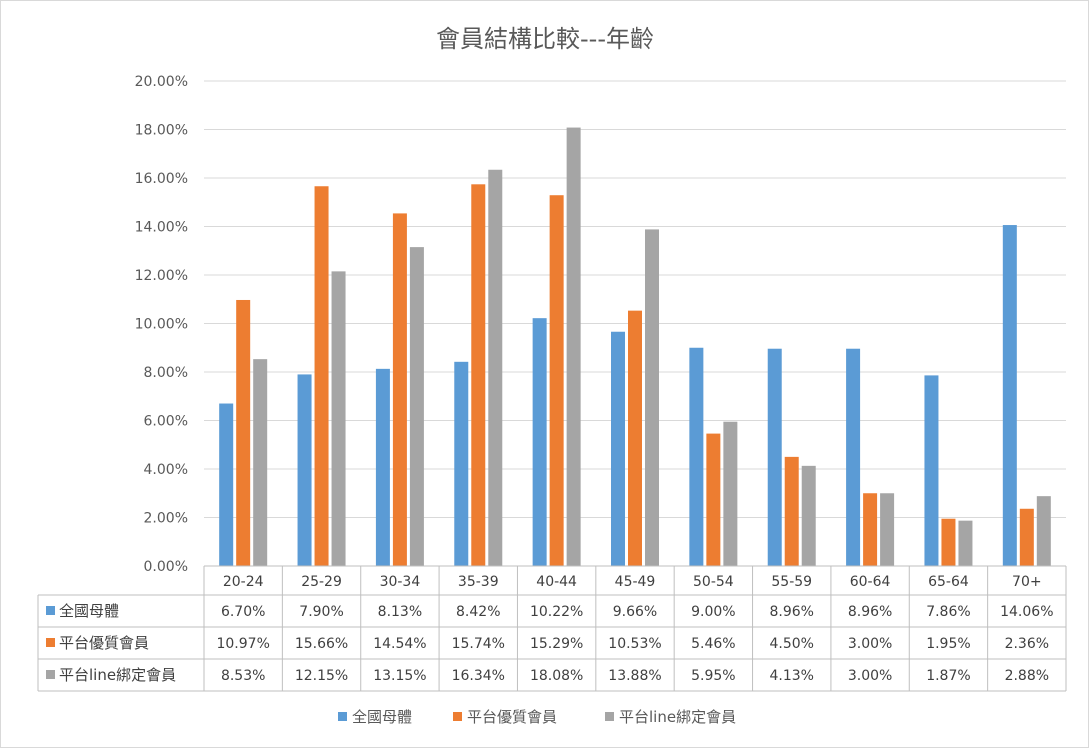  Describe the element at coordinates (545, 39) in the screenshot. I see `chart-title: 會員結構比較---年齡` at that location.